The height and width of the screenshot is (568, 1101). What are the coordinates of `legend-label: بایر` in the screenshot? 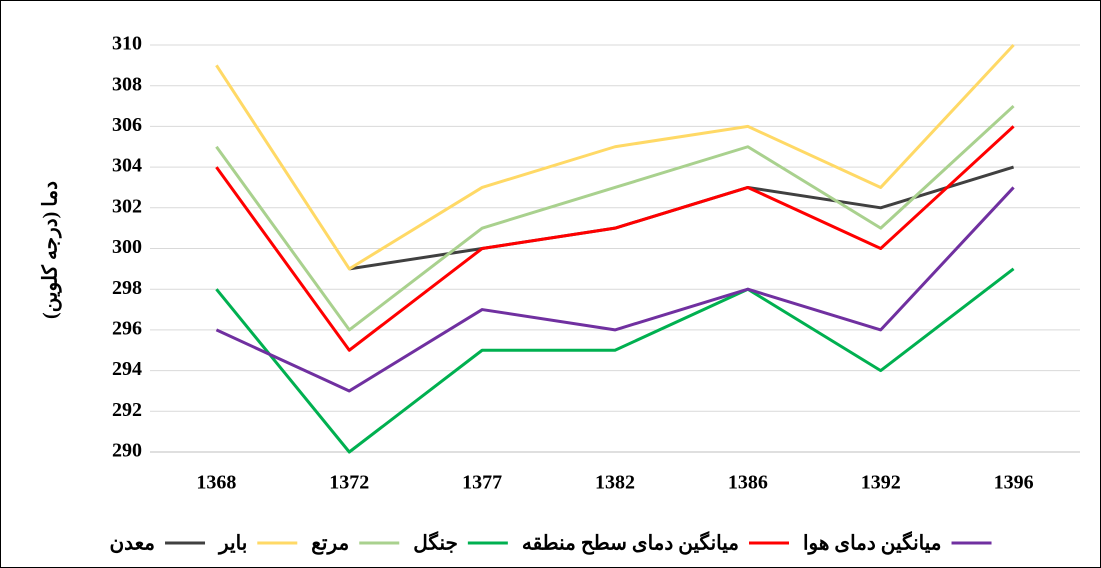 It's located at (232, 544).